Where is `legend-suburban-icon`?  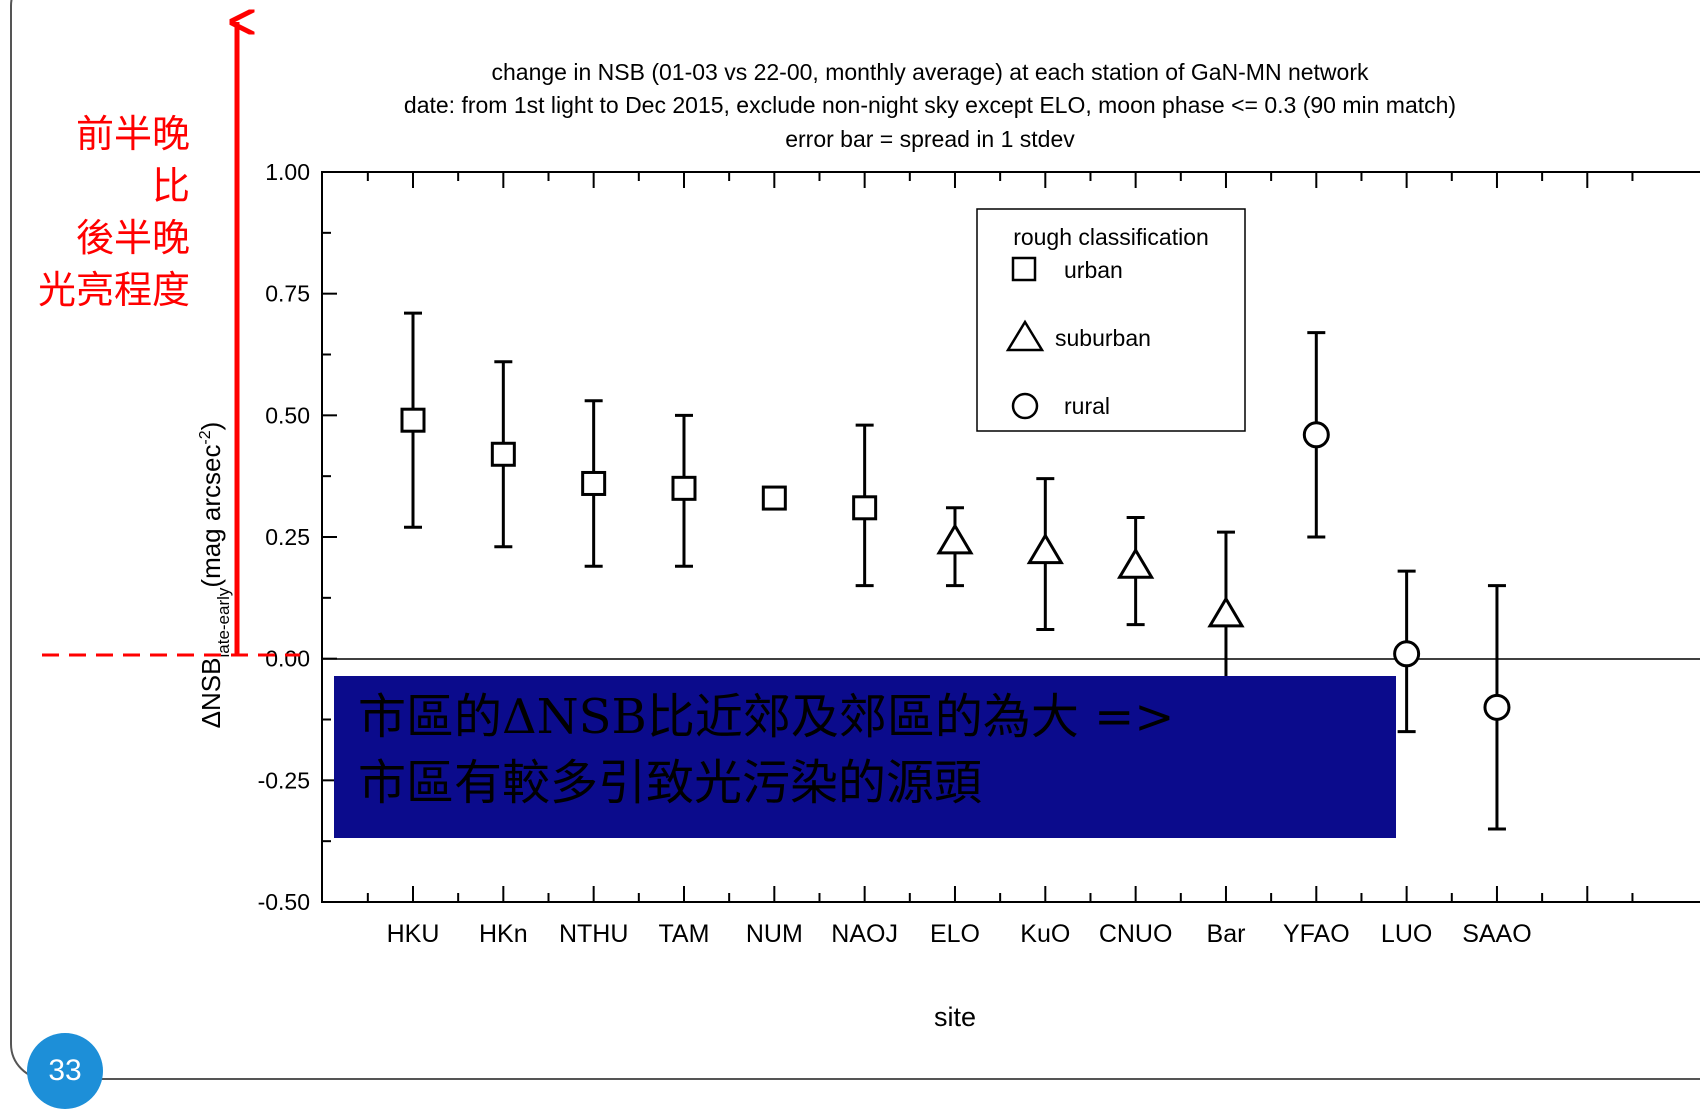 legend-suburban-icon is located at coordinates (1025, 335).